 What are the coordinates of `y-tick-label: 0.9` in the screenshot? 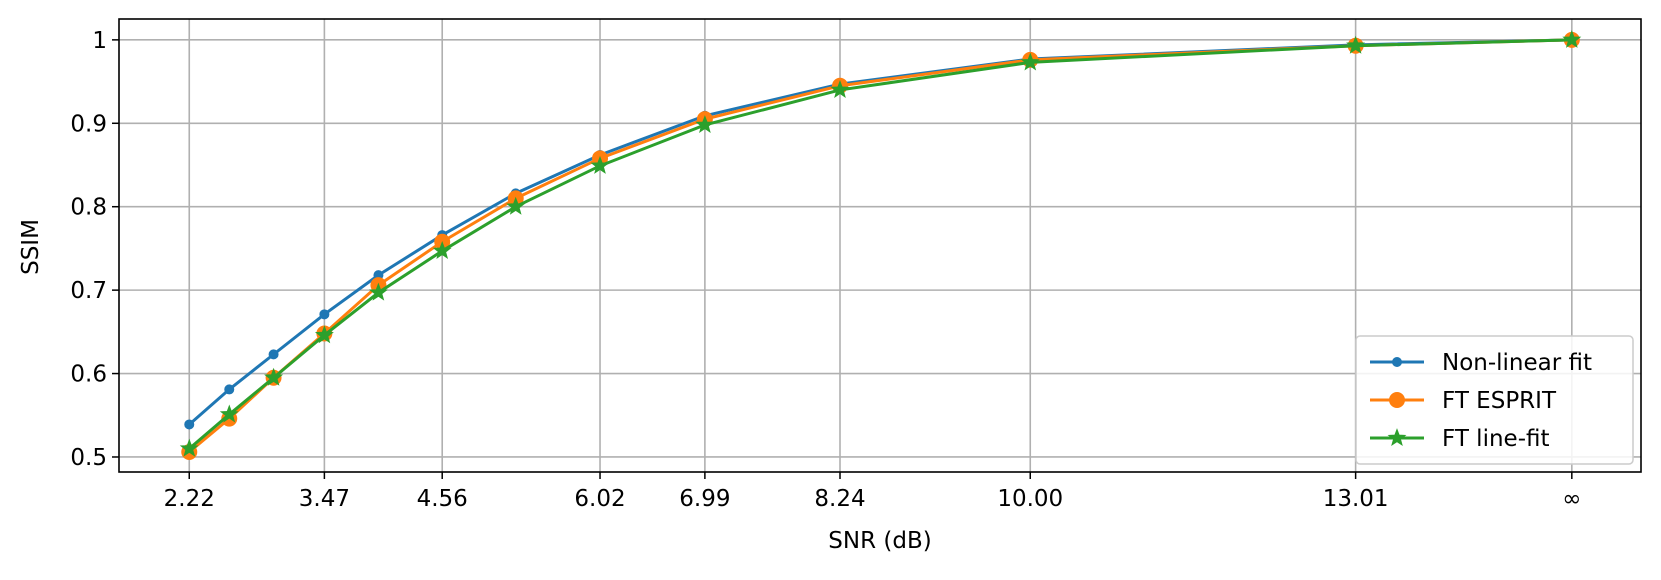 It's located at (88, 124).